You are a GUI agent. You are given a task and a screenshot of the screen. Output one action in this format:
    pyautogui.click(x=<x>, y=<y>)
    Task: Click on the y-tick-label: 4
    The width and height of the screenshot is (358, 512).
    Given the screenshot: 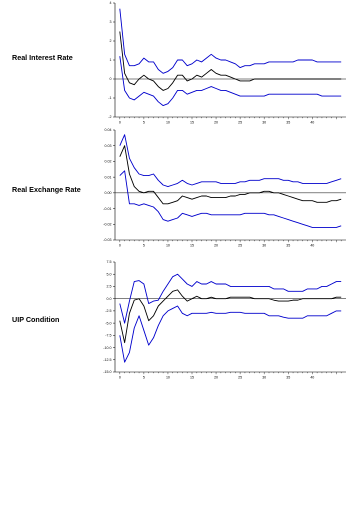 What is the action you would take?
    pyautogui.click(x=111, y=3)
    